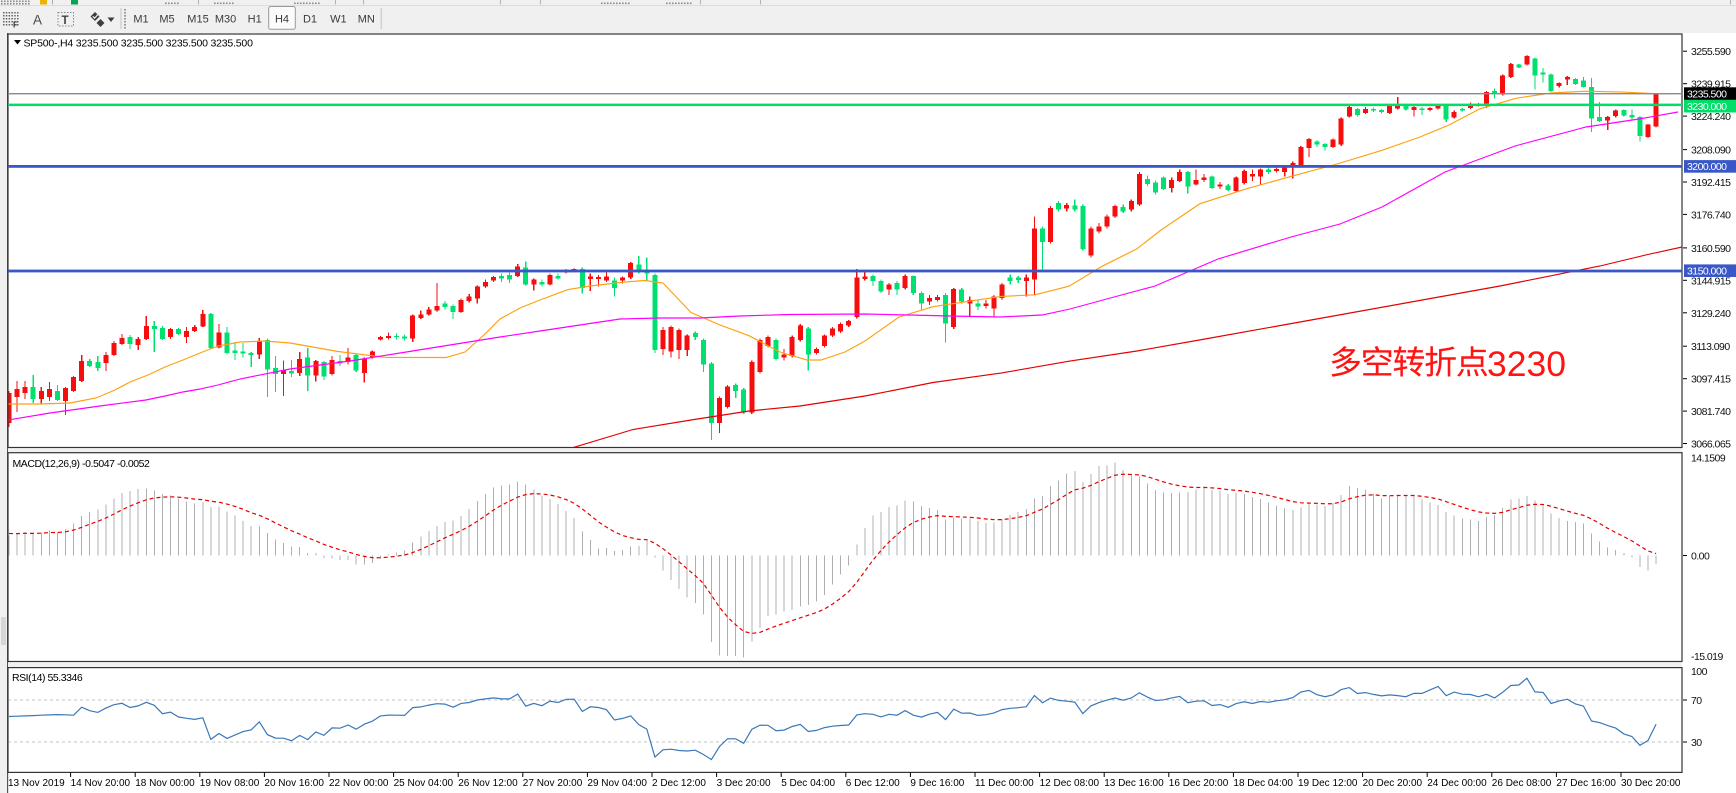  Describe the element at coordinates (1651, 783) in the screenshot. I see `svg-text: 30 Dec 20:00` at that location.